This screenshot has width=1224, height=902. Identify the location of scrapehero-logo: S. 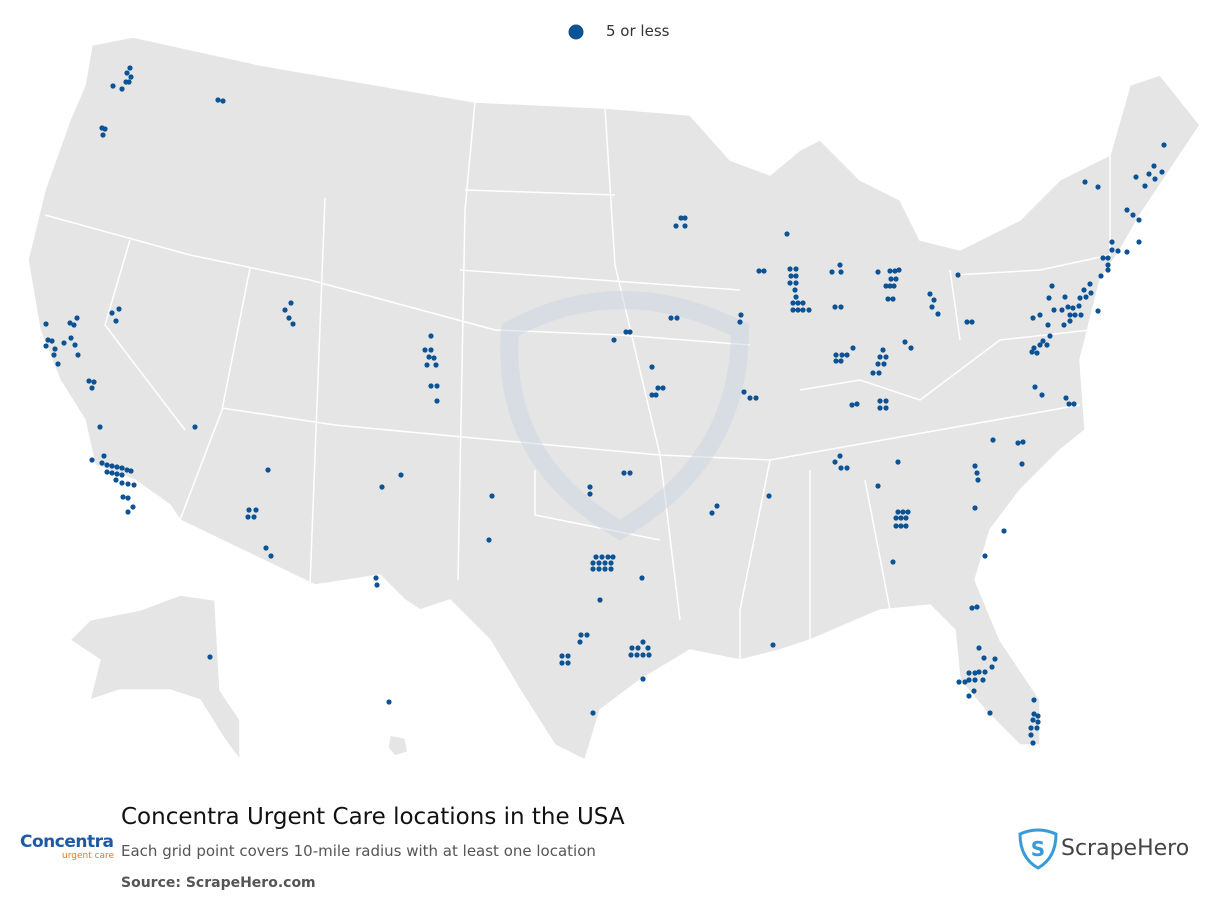
(1038, 849).